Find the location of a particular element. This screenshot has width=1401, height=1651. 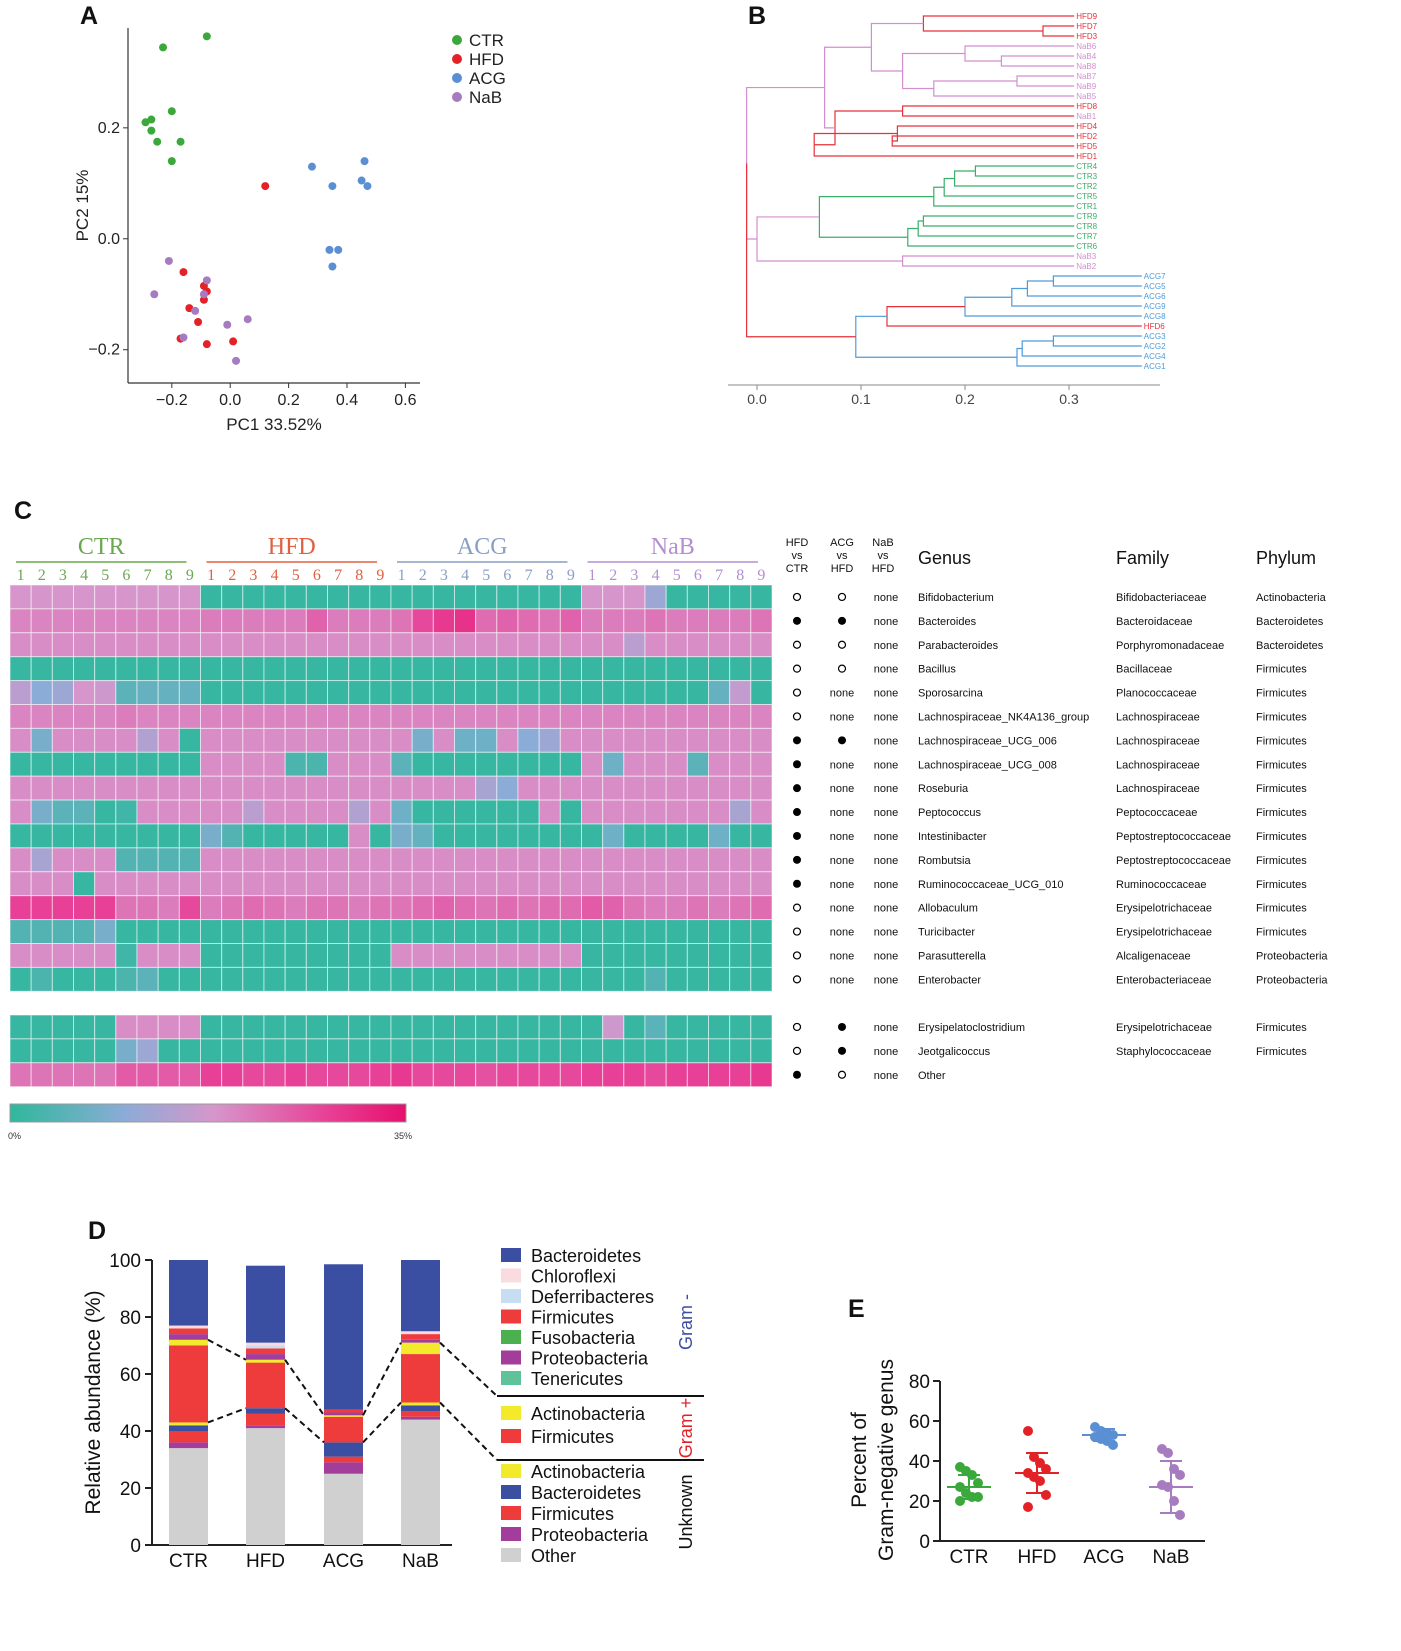

genus-header: Genus is located at coordinates (944, 558).